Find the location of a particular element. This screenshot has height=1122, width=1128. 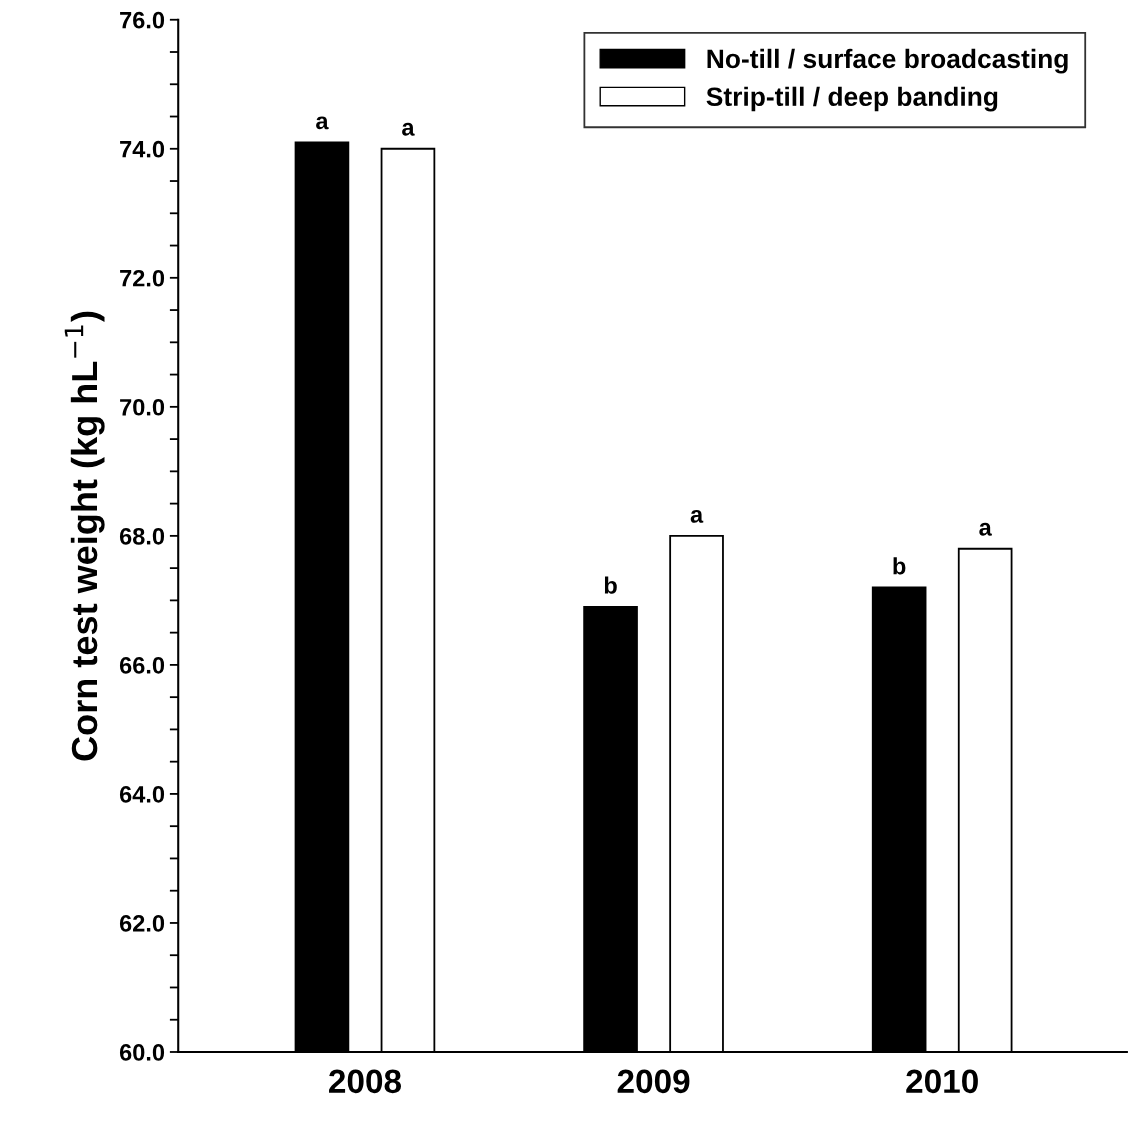

y-tick-label: 68.0 is located at coordinates (142, 536).